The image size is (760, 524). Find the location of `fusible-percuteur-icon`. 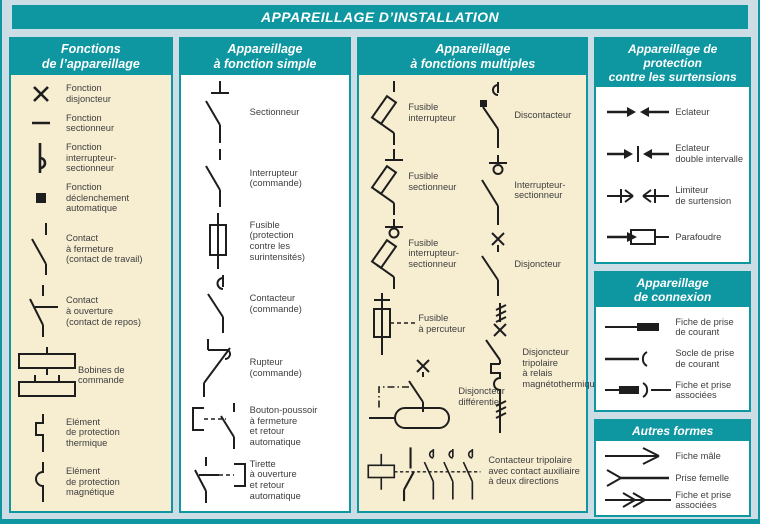

fusible-percuteur-icon is located at coordinates (391, 324).